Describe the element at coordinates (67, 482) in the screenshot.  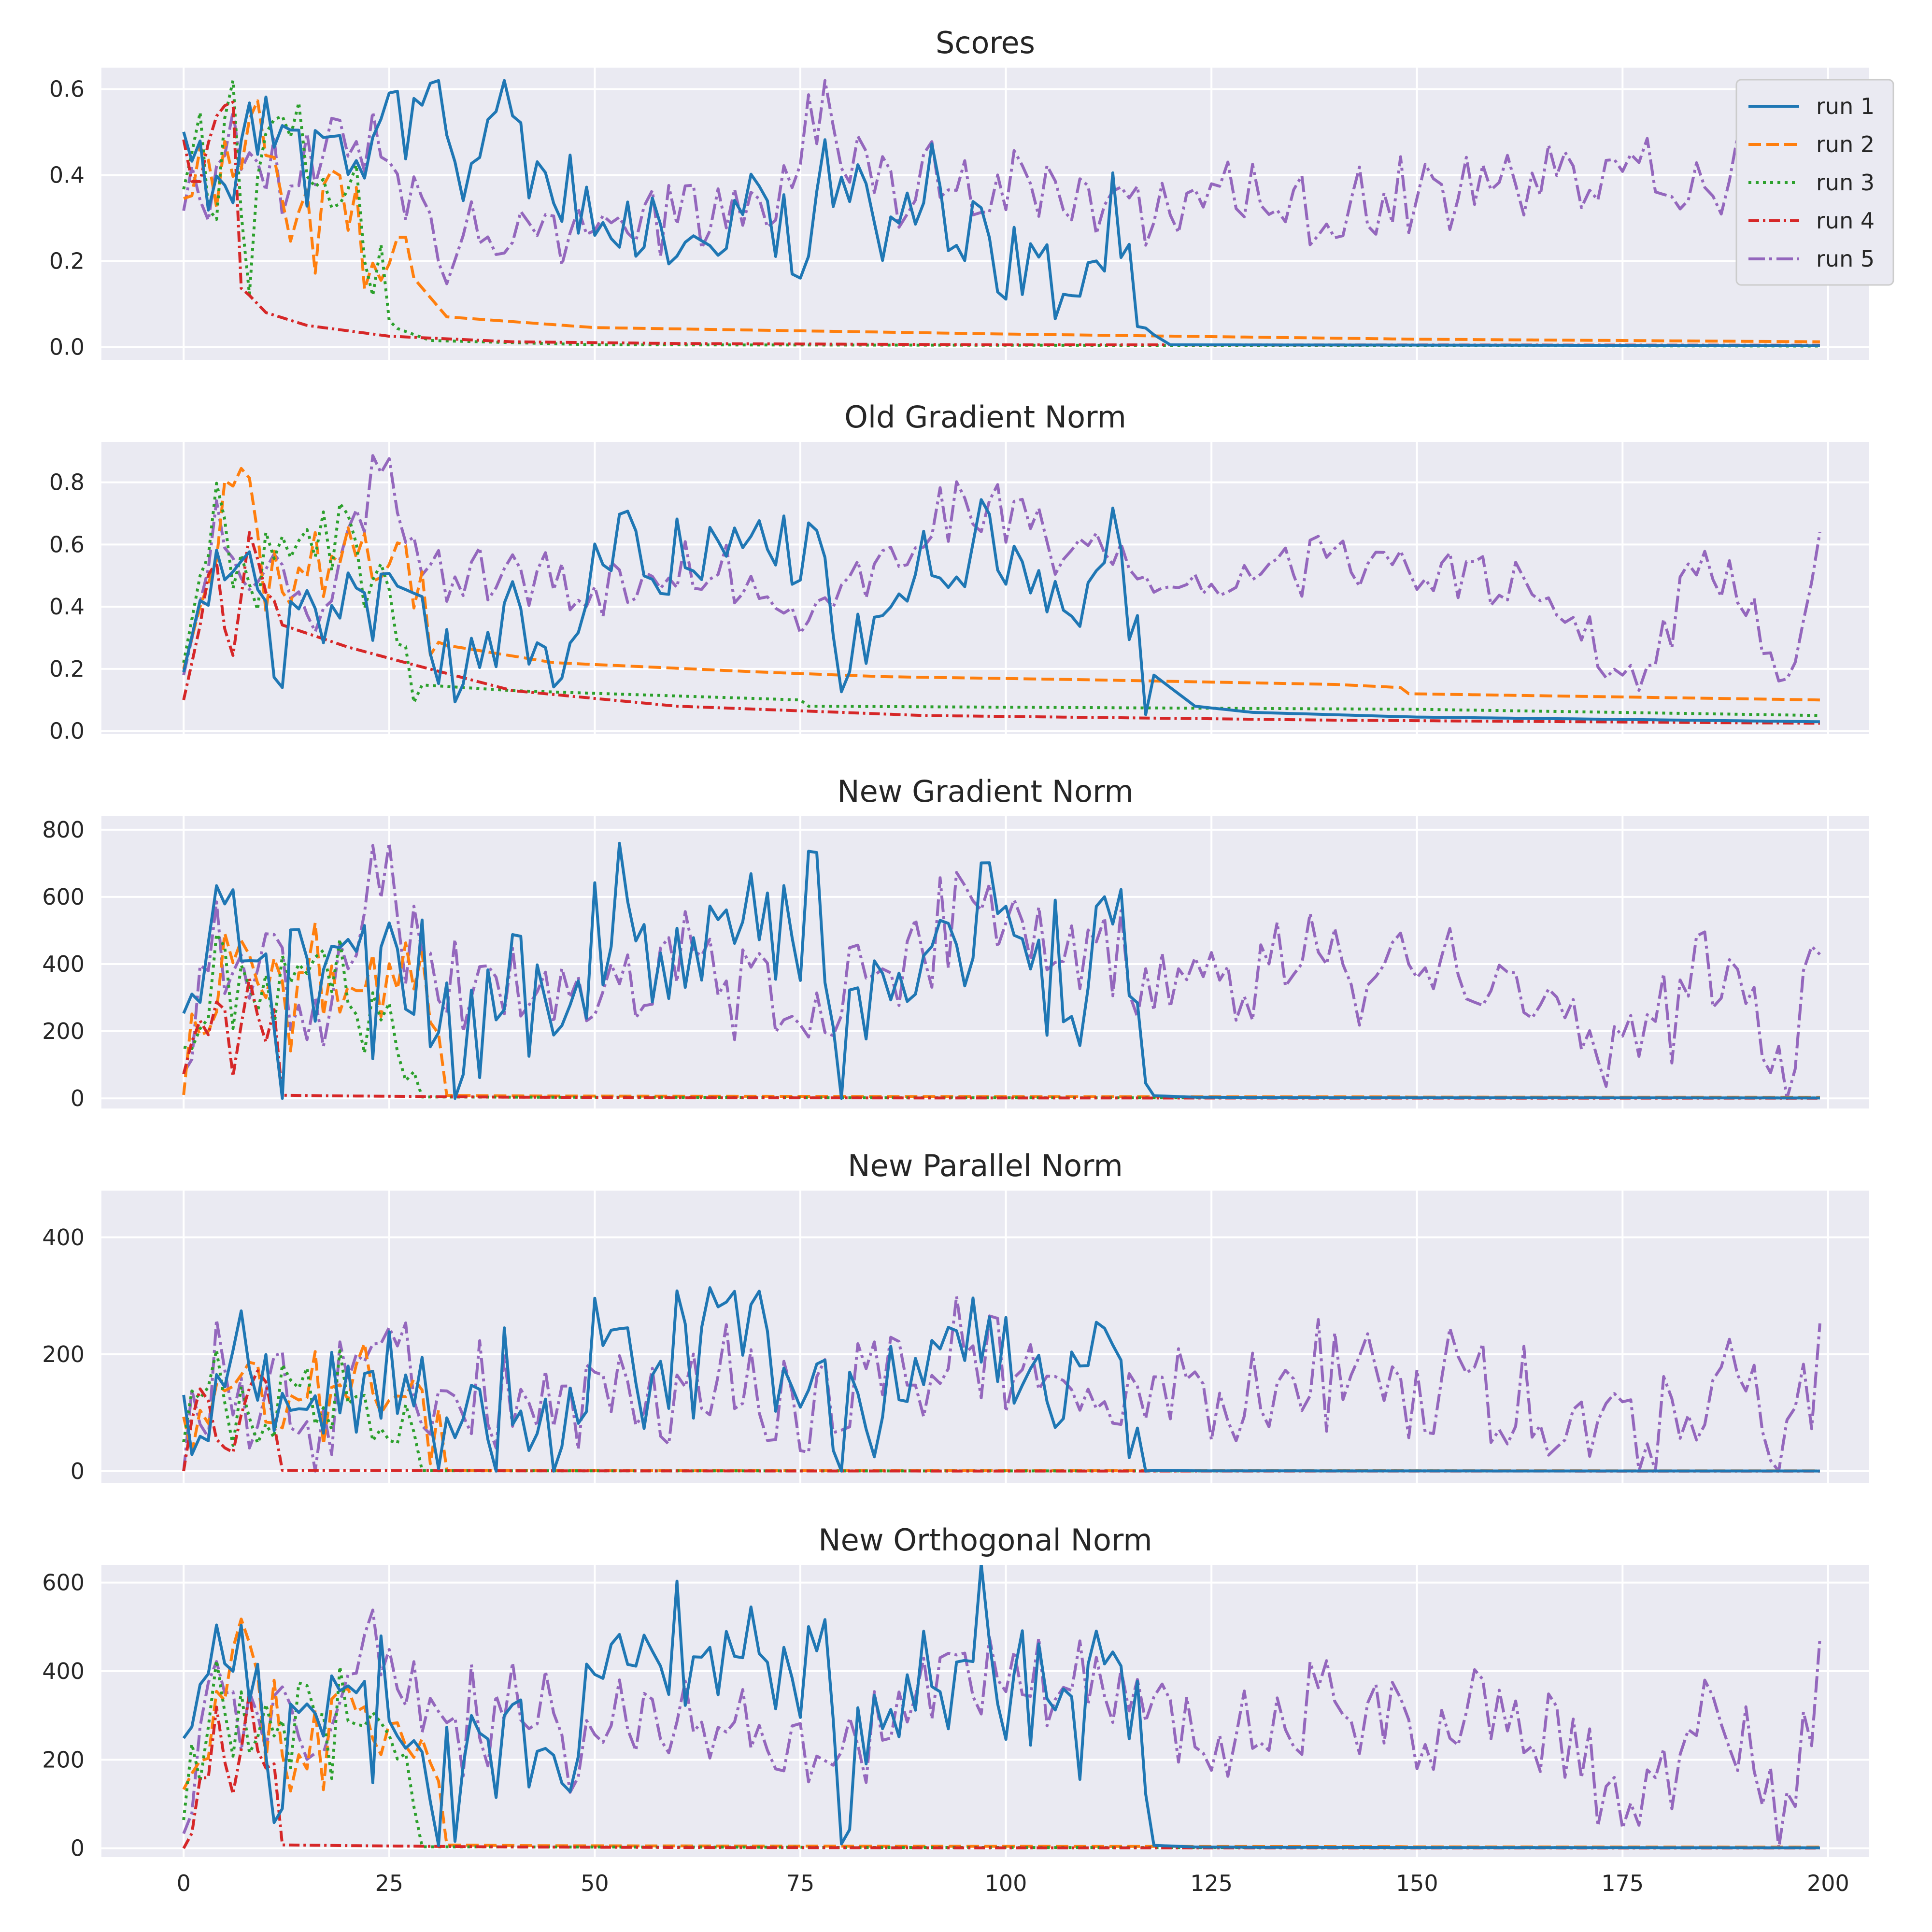
I see `y-tick-label: 0.8` at that location.